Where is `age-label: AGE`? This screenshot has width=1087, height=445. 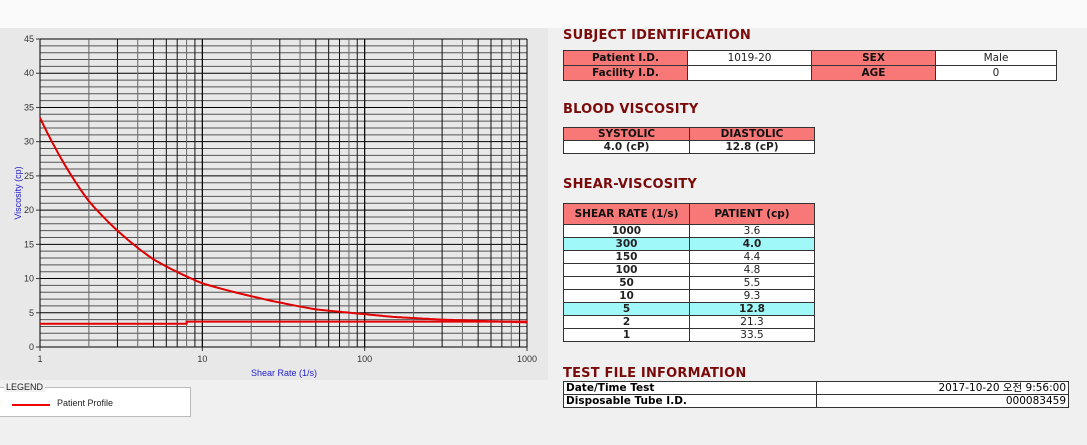 age-label: AGE is located at coordinates (873, 73).